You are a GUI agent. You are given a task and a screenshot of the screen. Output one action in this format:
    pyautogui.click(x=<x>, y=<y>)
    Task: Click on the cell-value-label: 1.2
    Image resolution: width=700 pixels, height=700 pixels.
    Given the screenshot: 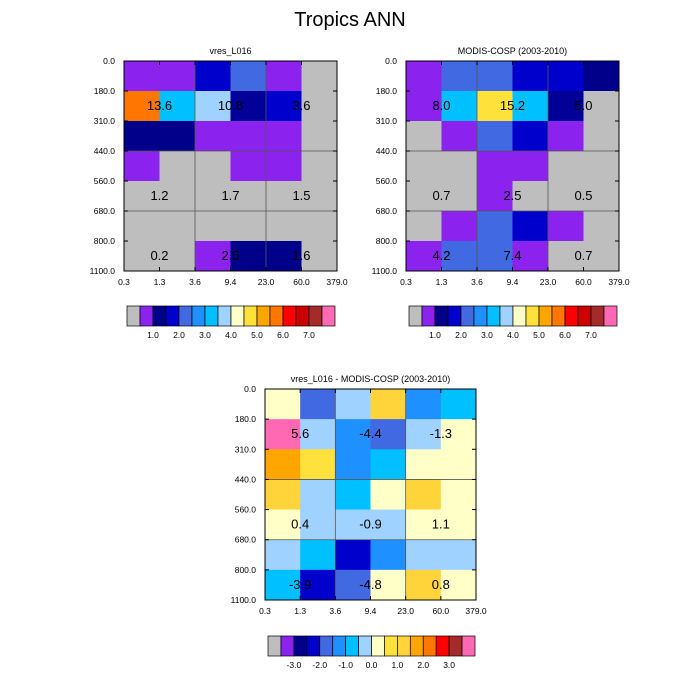 What is the action you would take?
    pyautogui.click(x=159, y=195)
    